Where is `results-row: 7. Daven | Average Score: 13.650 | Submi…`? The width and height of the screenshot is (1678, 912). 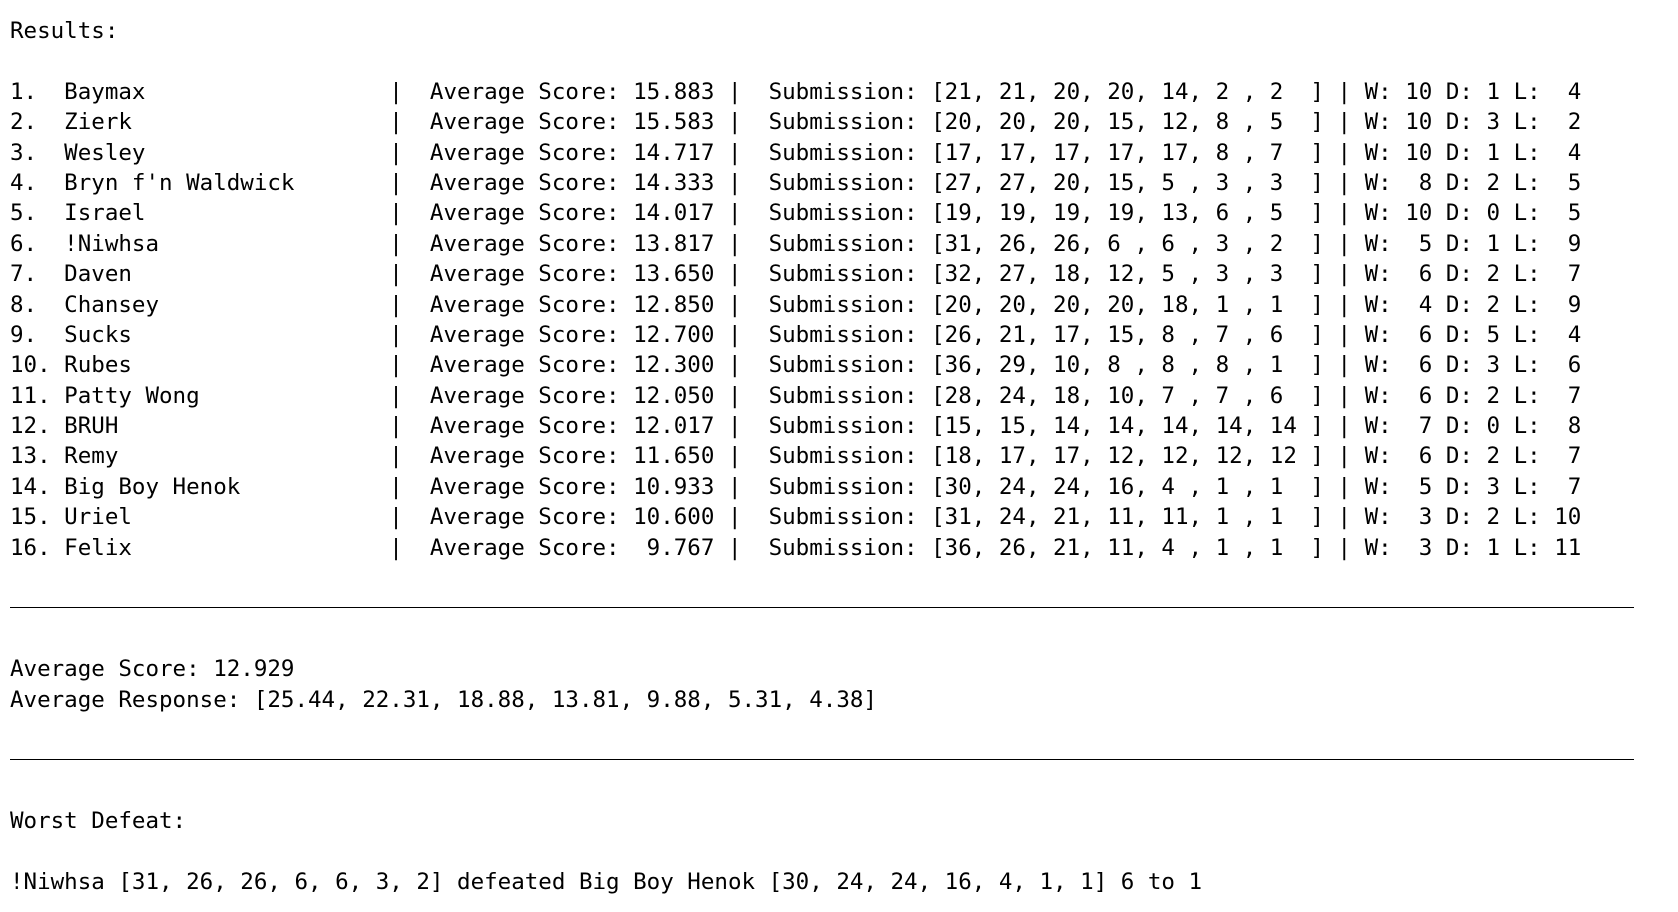 results-row: 7. Daven | Average Score: 13.650 | Submi… is located at coordinates (796, 274).